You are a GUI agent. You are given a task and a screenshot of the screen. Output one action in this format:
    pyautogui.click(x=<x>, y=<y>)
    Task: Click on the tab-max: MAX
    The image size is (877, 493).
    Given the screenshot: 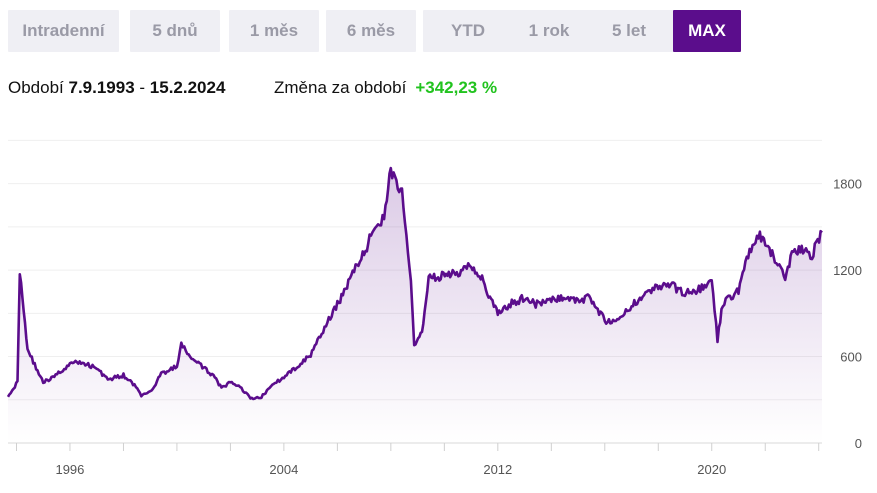 What is the action you would take?
    pyautogui.click(x=707, y=31)
    